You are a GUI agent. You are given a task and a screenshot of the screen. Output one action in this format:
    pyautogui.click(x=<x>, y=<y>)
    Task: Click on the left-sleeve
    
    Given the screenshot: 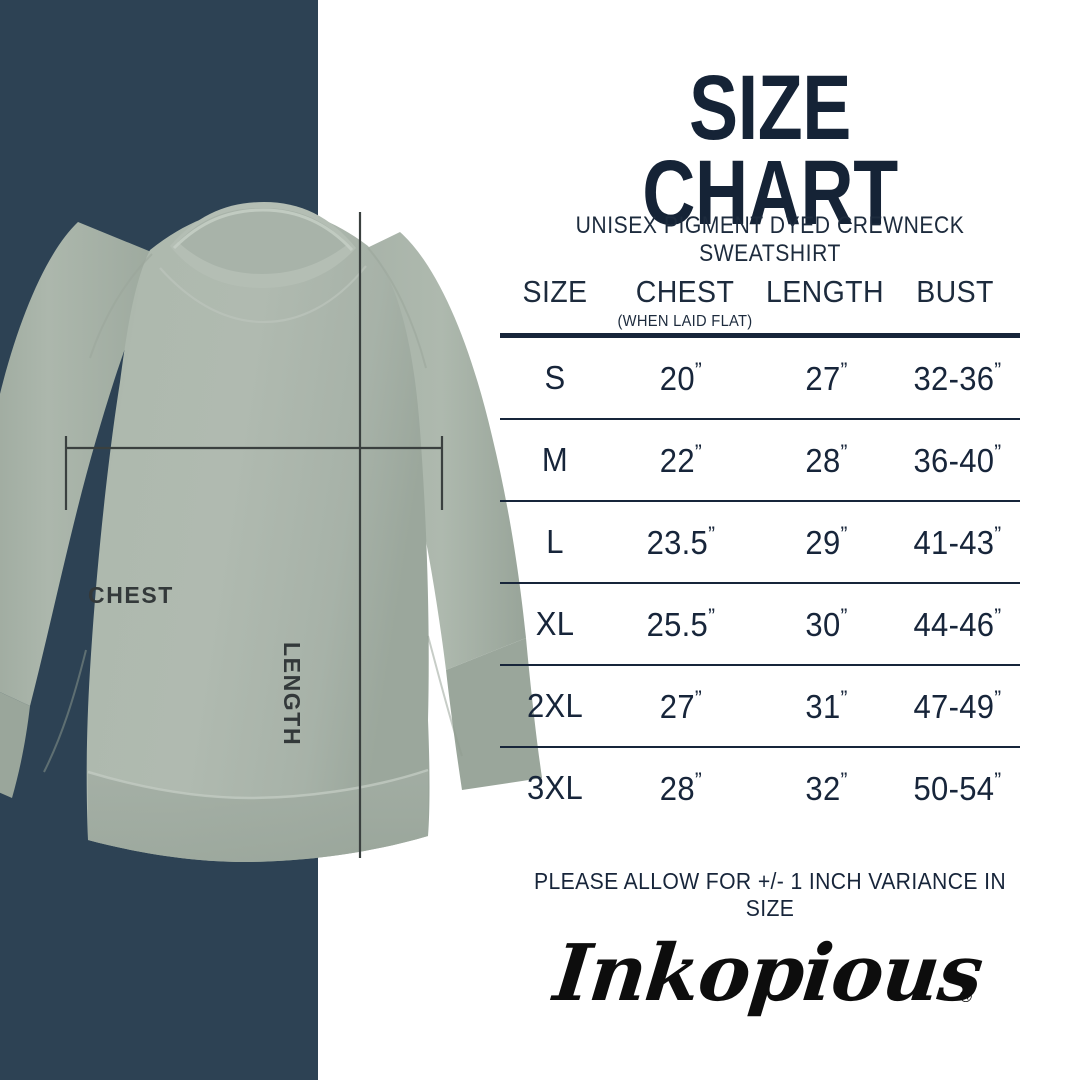 What is the action you would take?
    pyautogui.click(x=83, y=464)
    